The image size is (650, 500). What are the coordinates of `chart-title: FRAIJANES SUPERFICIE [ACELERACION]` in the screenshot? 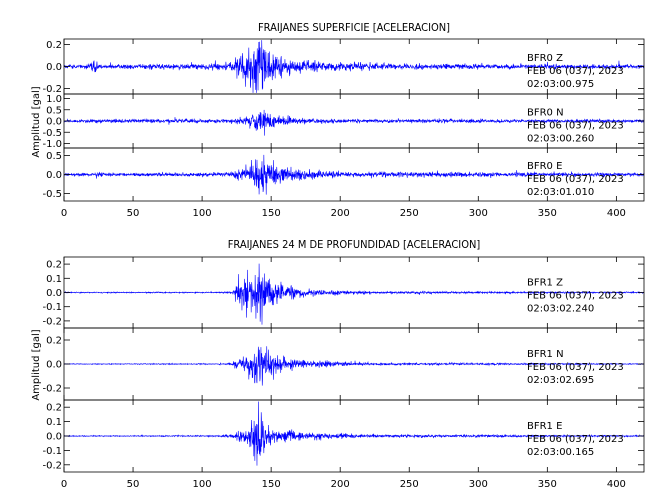 It's located at (354, 27).